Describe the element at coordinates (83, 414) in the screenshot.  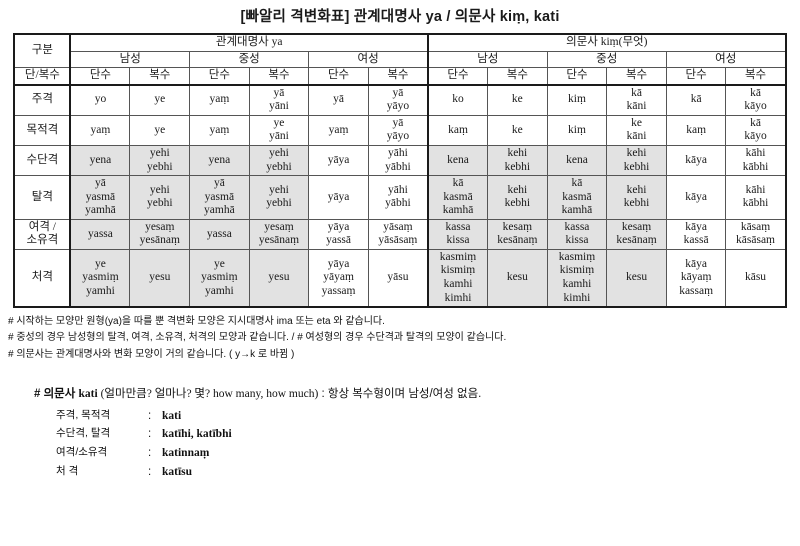
I see `kati-case-label: 주격, 목적격` at that location.